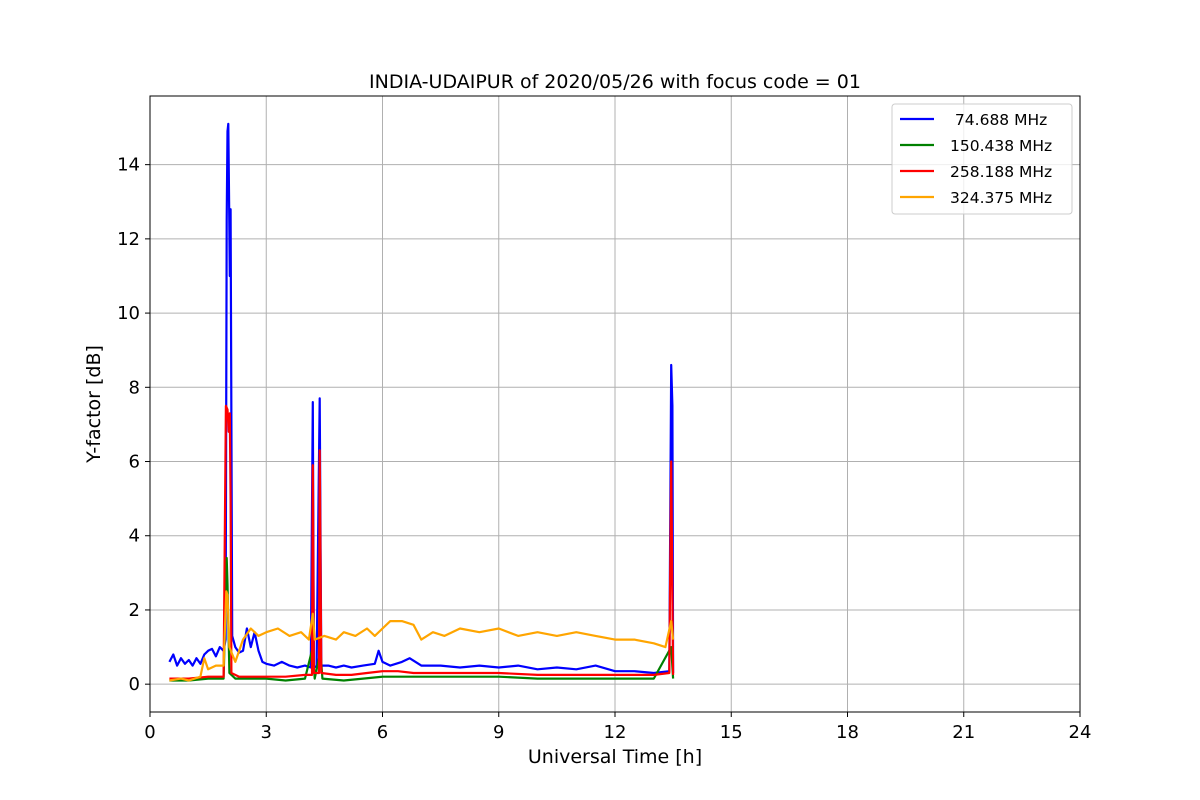  Describe the element at coordinates (615, 732) in the screenshot. I see `x-tick-label: 12` at that location.